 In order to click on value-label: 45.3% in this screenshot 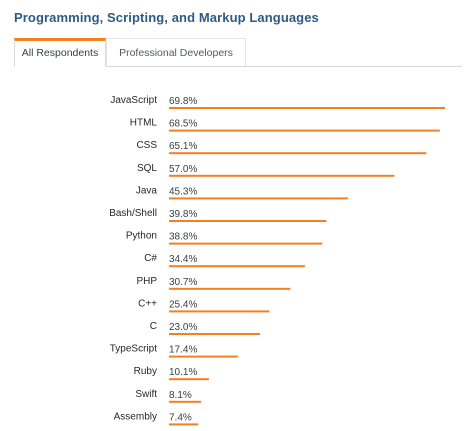, I will do `click(183, 191)`.